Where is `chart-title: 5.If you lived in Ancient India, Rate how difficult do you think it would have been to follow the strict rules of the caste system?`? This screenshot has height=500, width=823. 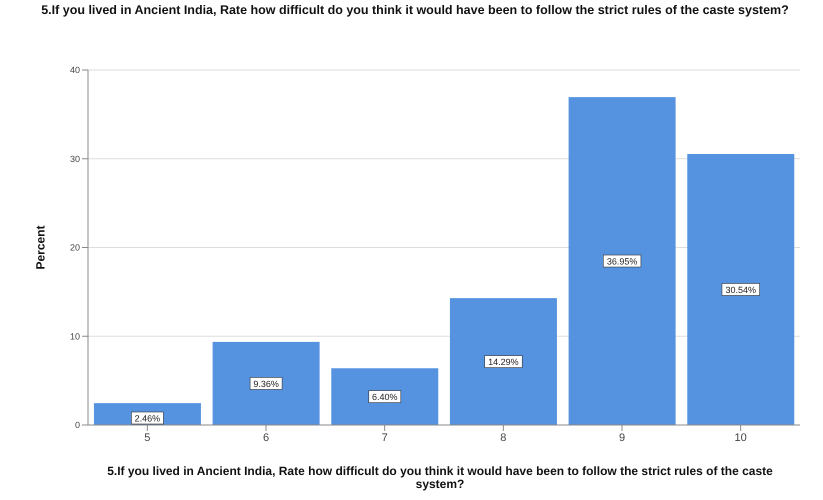 chart-title: 5.If you lived in Ancient India, Rate how difficult do you think it would have been to follow the strict rules of the caste system? is located at coordinates (415, 10).